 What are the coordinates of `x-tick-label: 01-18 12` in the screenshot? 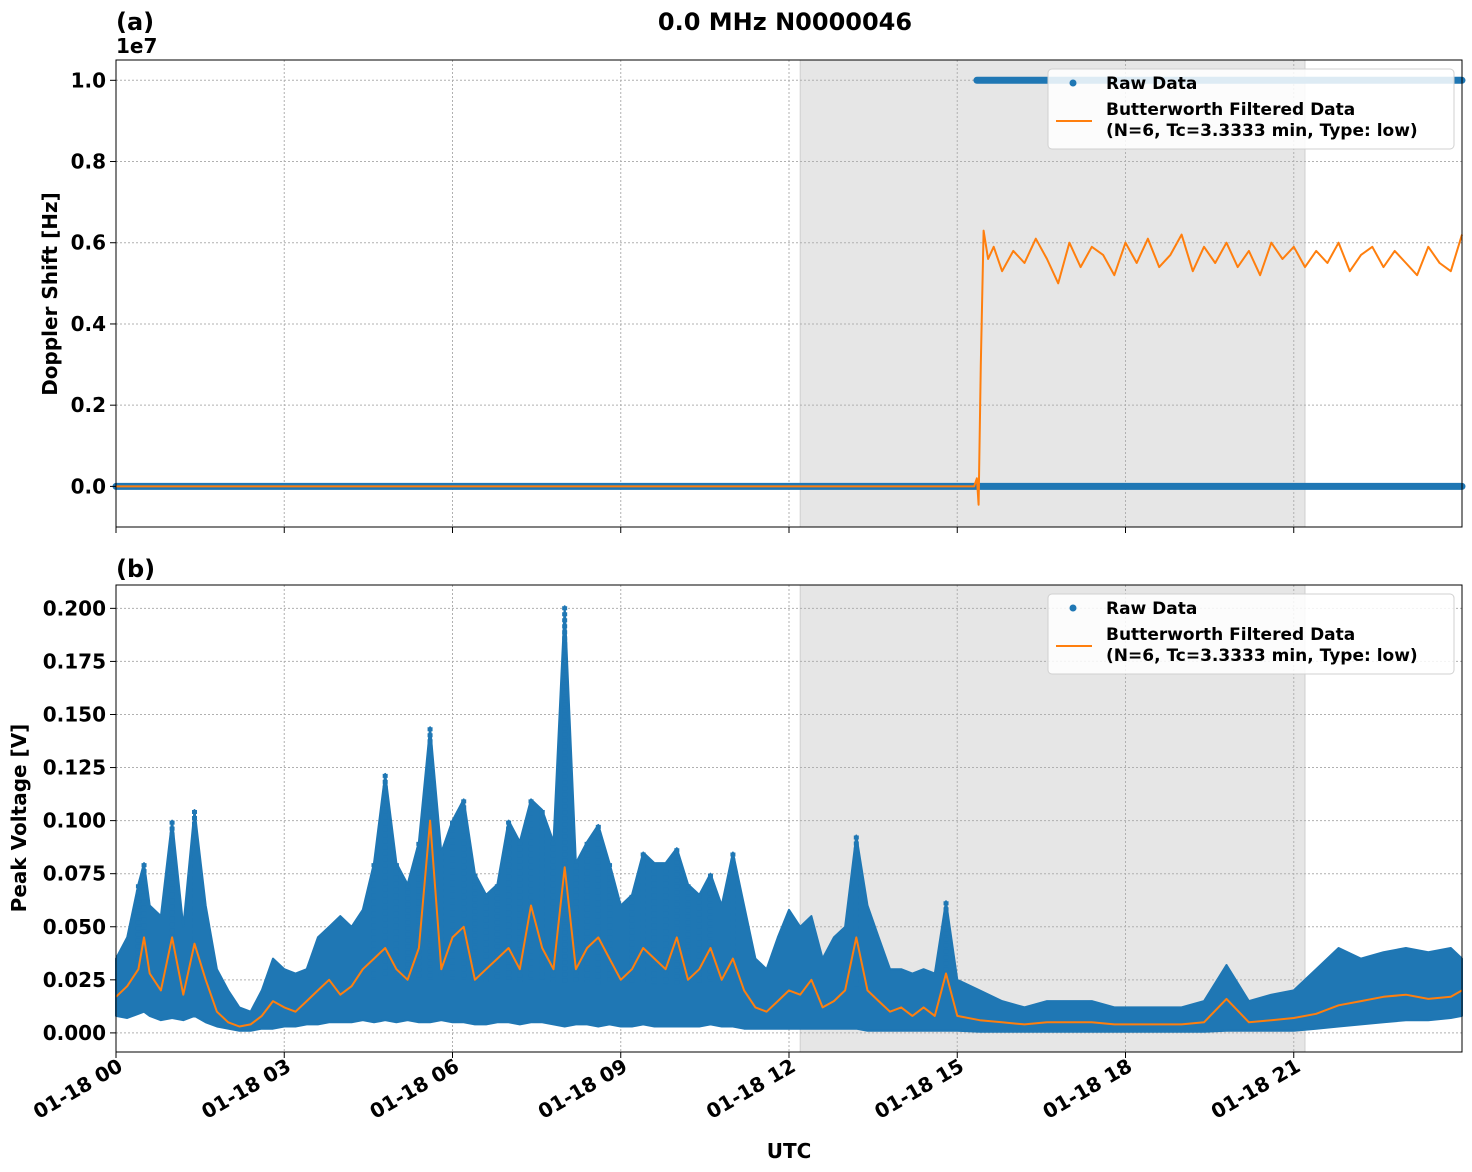 It's located at (751, 1089).